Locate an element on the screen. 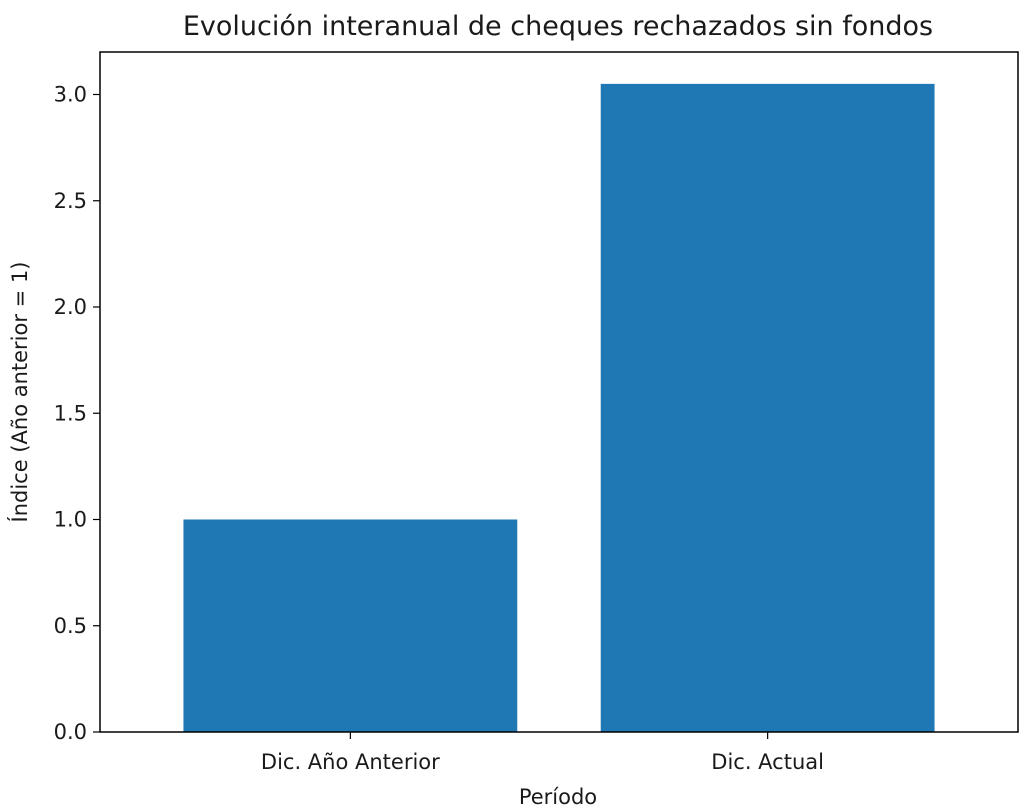 This screenshot has width=1024, height=812. y-tick-label-0: 0.0 is located at coordinates (70, 732).